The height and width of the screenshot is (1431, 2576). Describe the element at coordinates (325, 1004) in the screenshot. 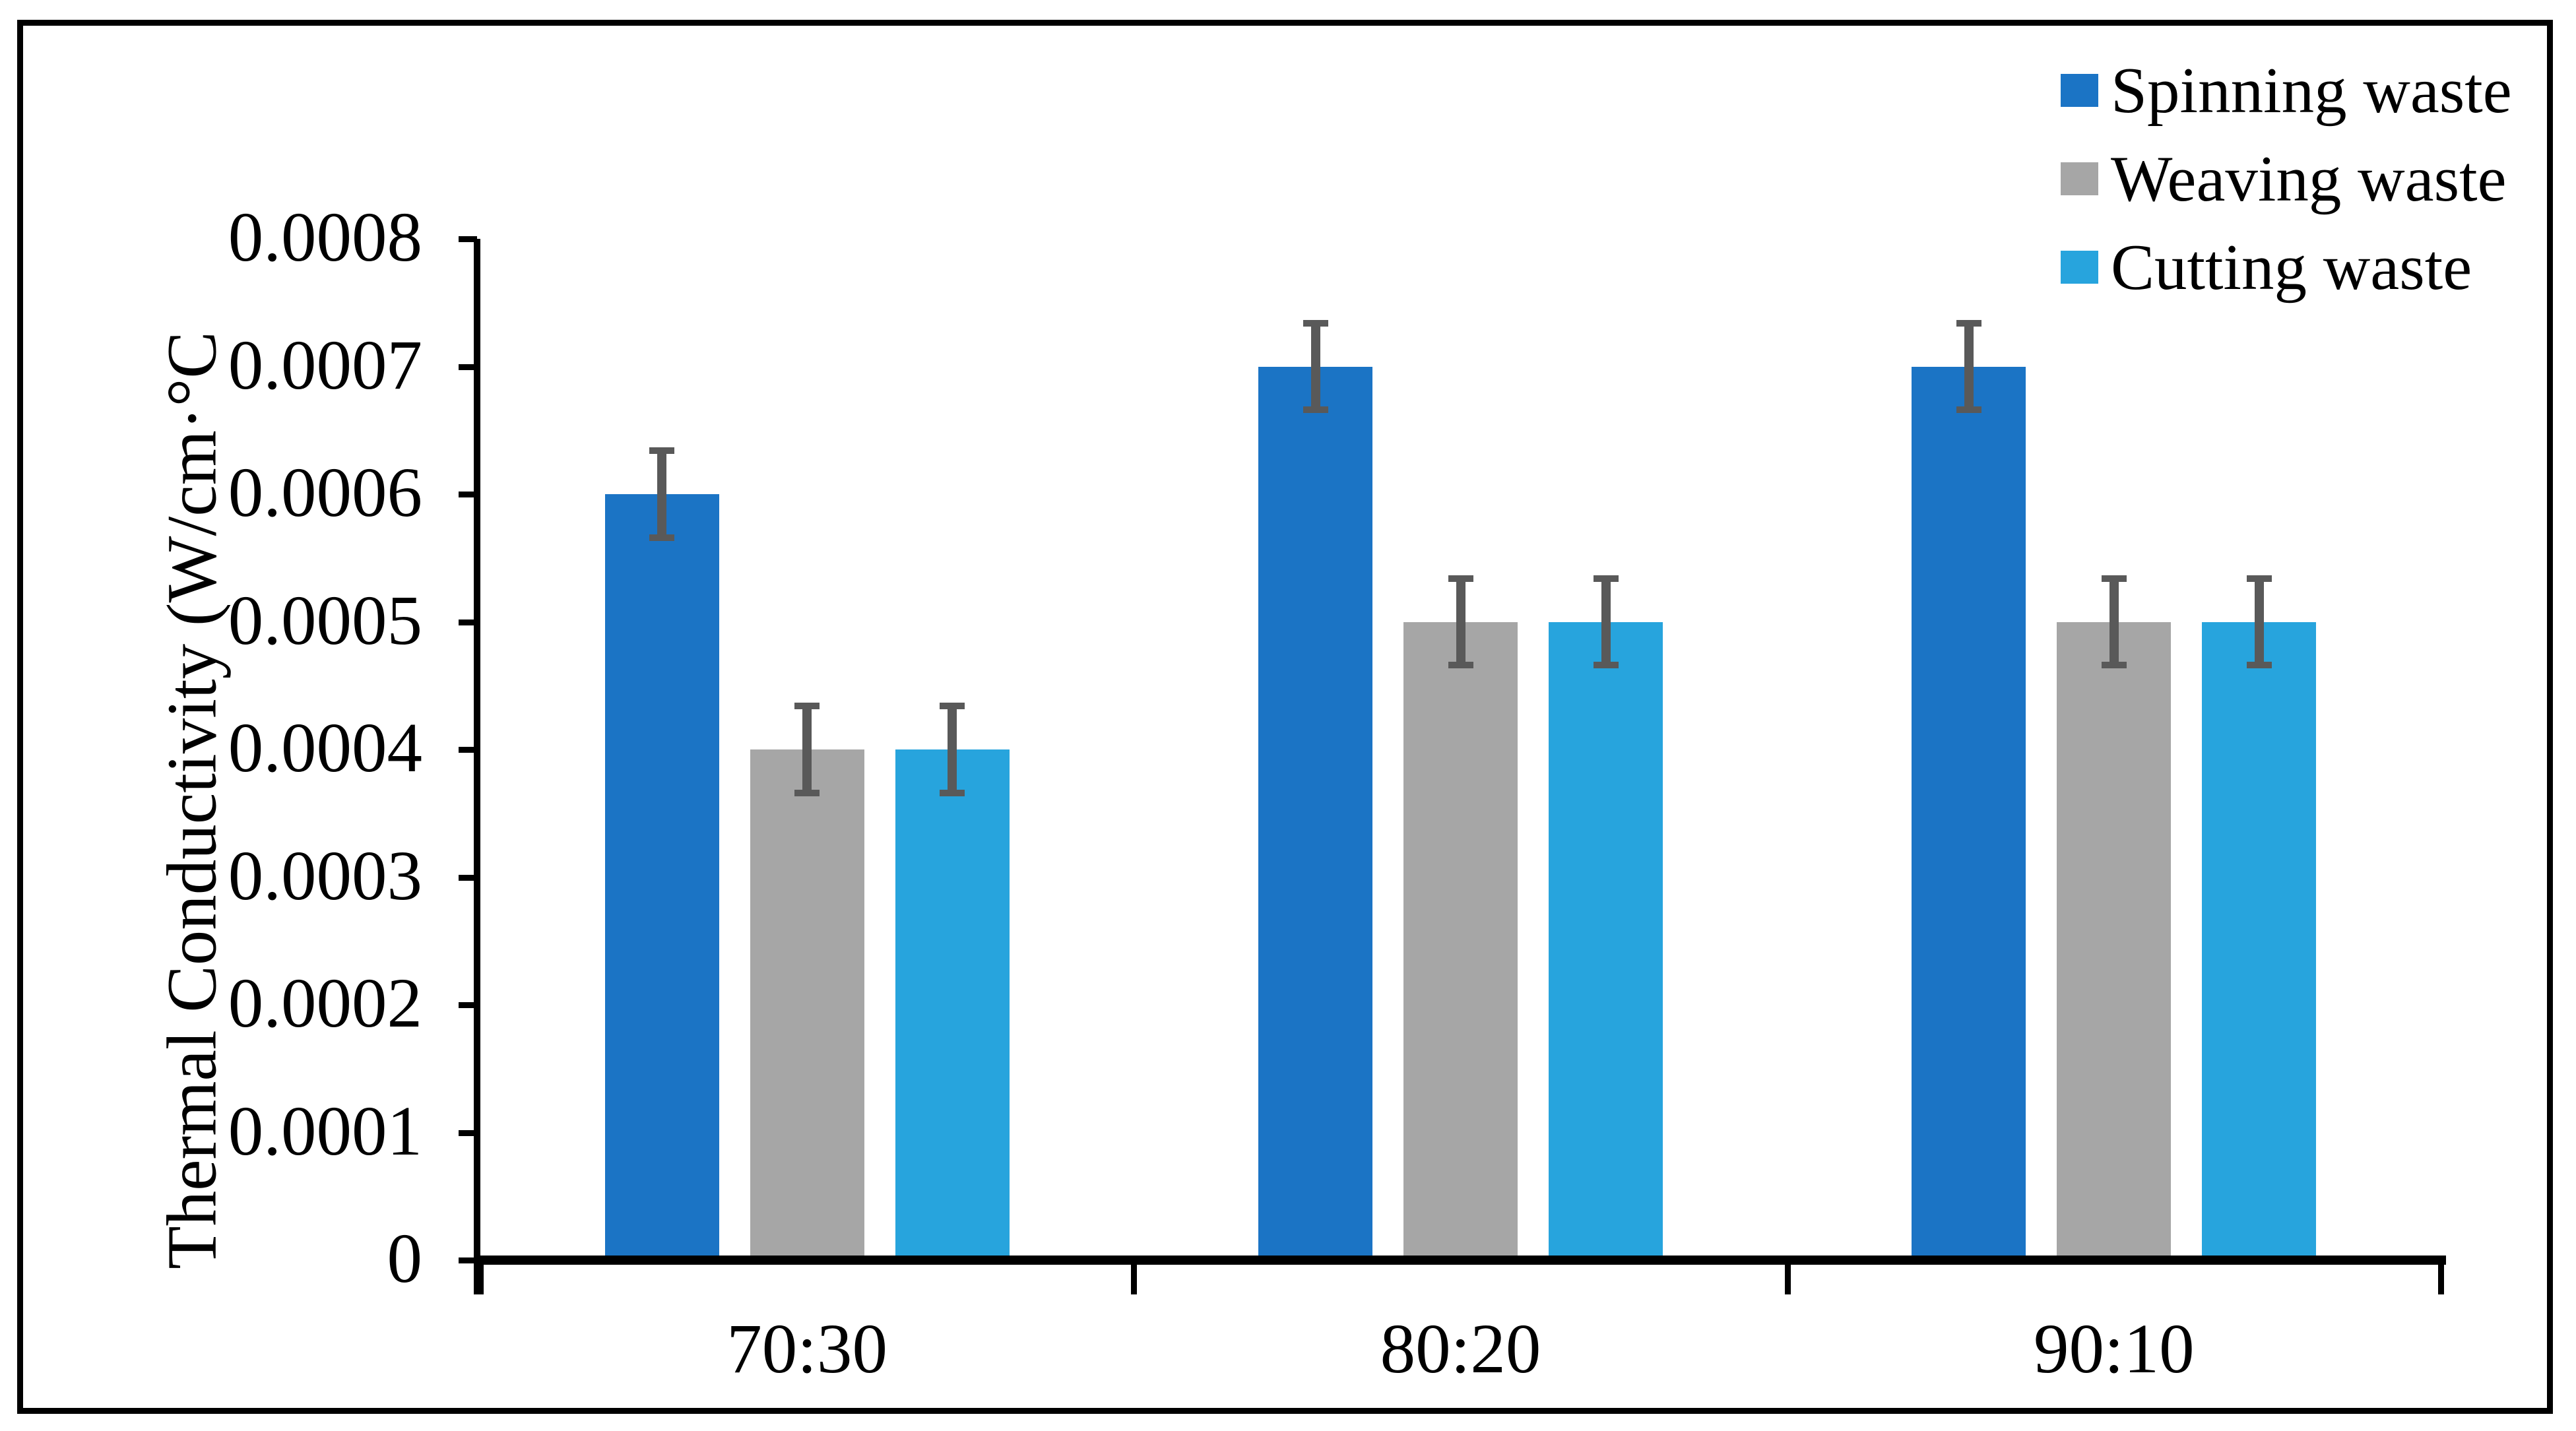

I see `y-tick-label: 0.0002` at that location.